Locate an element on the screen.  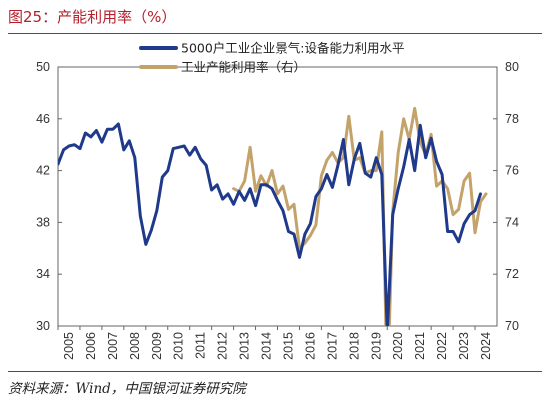
title-divider is located at coordinates (275, 33).